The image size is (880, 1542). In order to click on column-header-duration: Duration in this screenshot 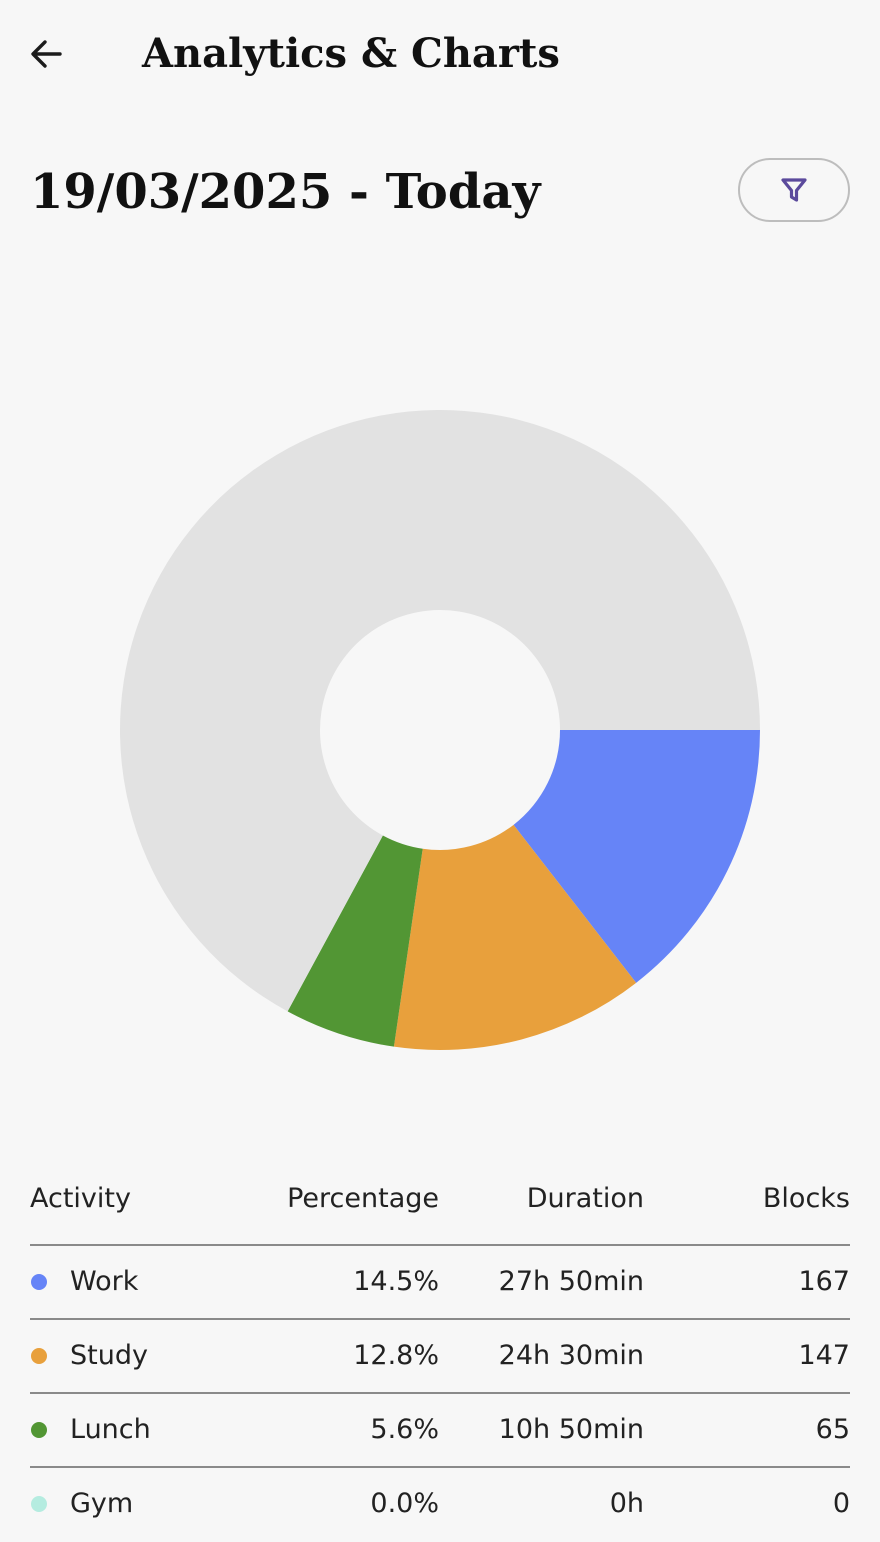, I will do `click(585, 1198)`.